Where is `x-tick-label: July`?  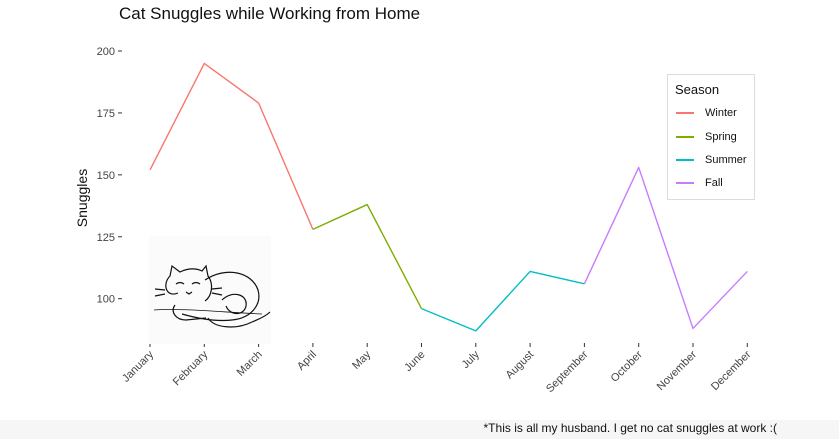 x-tick-label: July is located at coordinates (471, 359).